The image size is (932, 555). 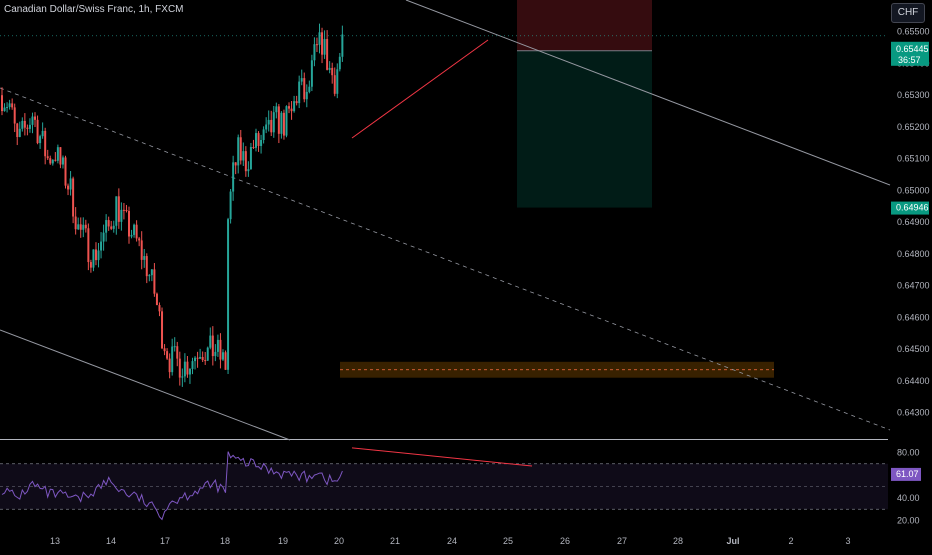 What do you see at coordinates (912, 49) in the screenshot?
I see `last-price-label: 0.65445` at bounding box center [912, 49].